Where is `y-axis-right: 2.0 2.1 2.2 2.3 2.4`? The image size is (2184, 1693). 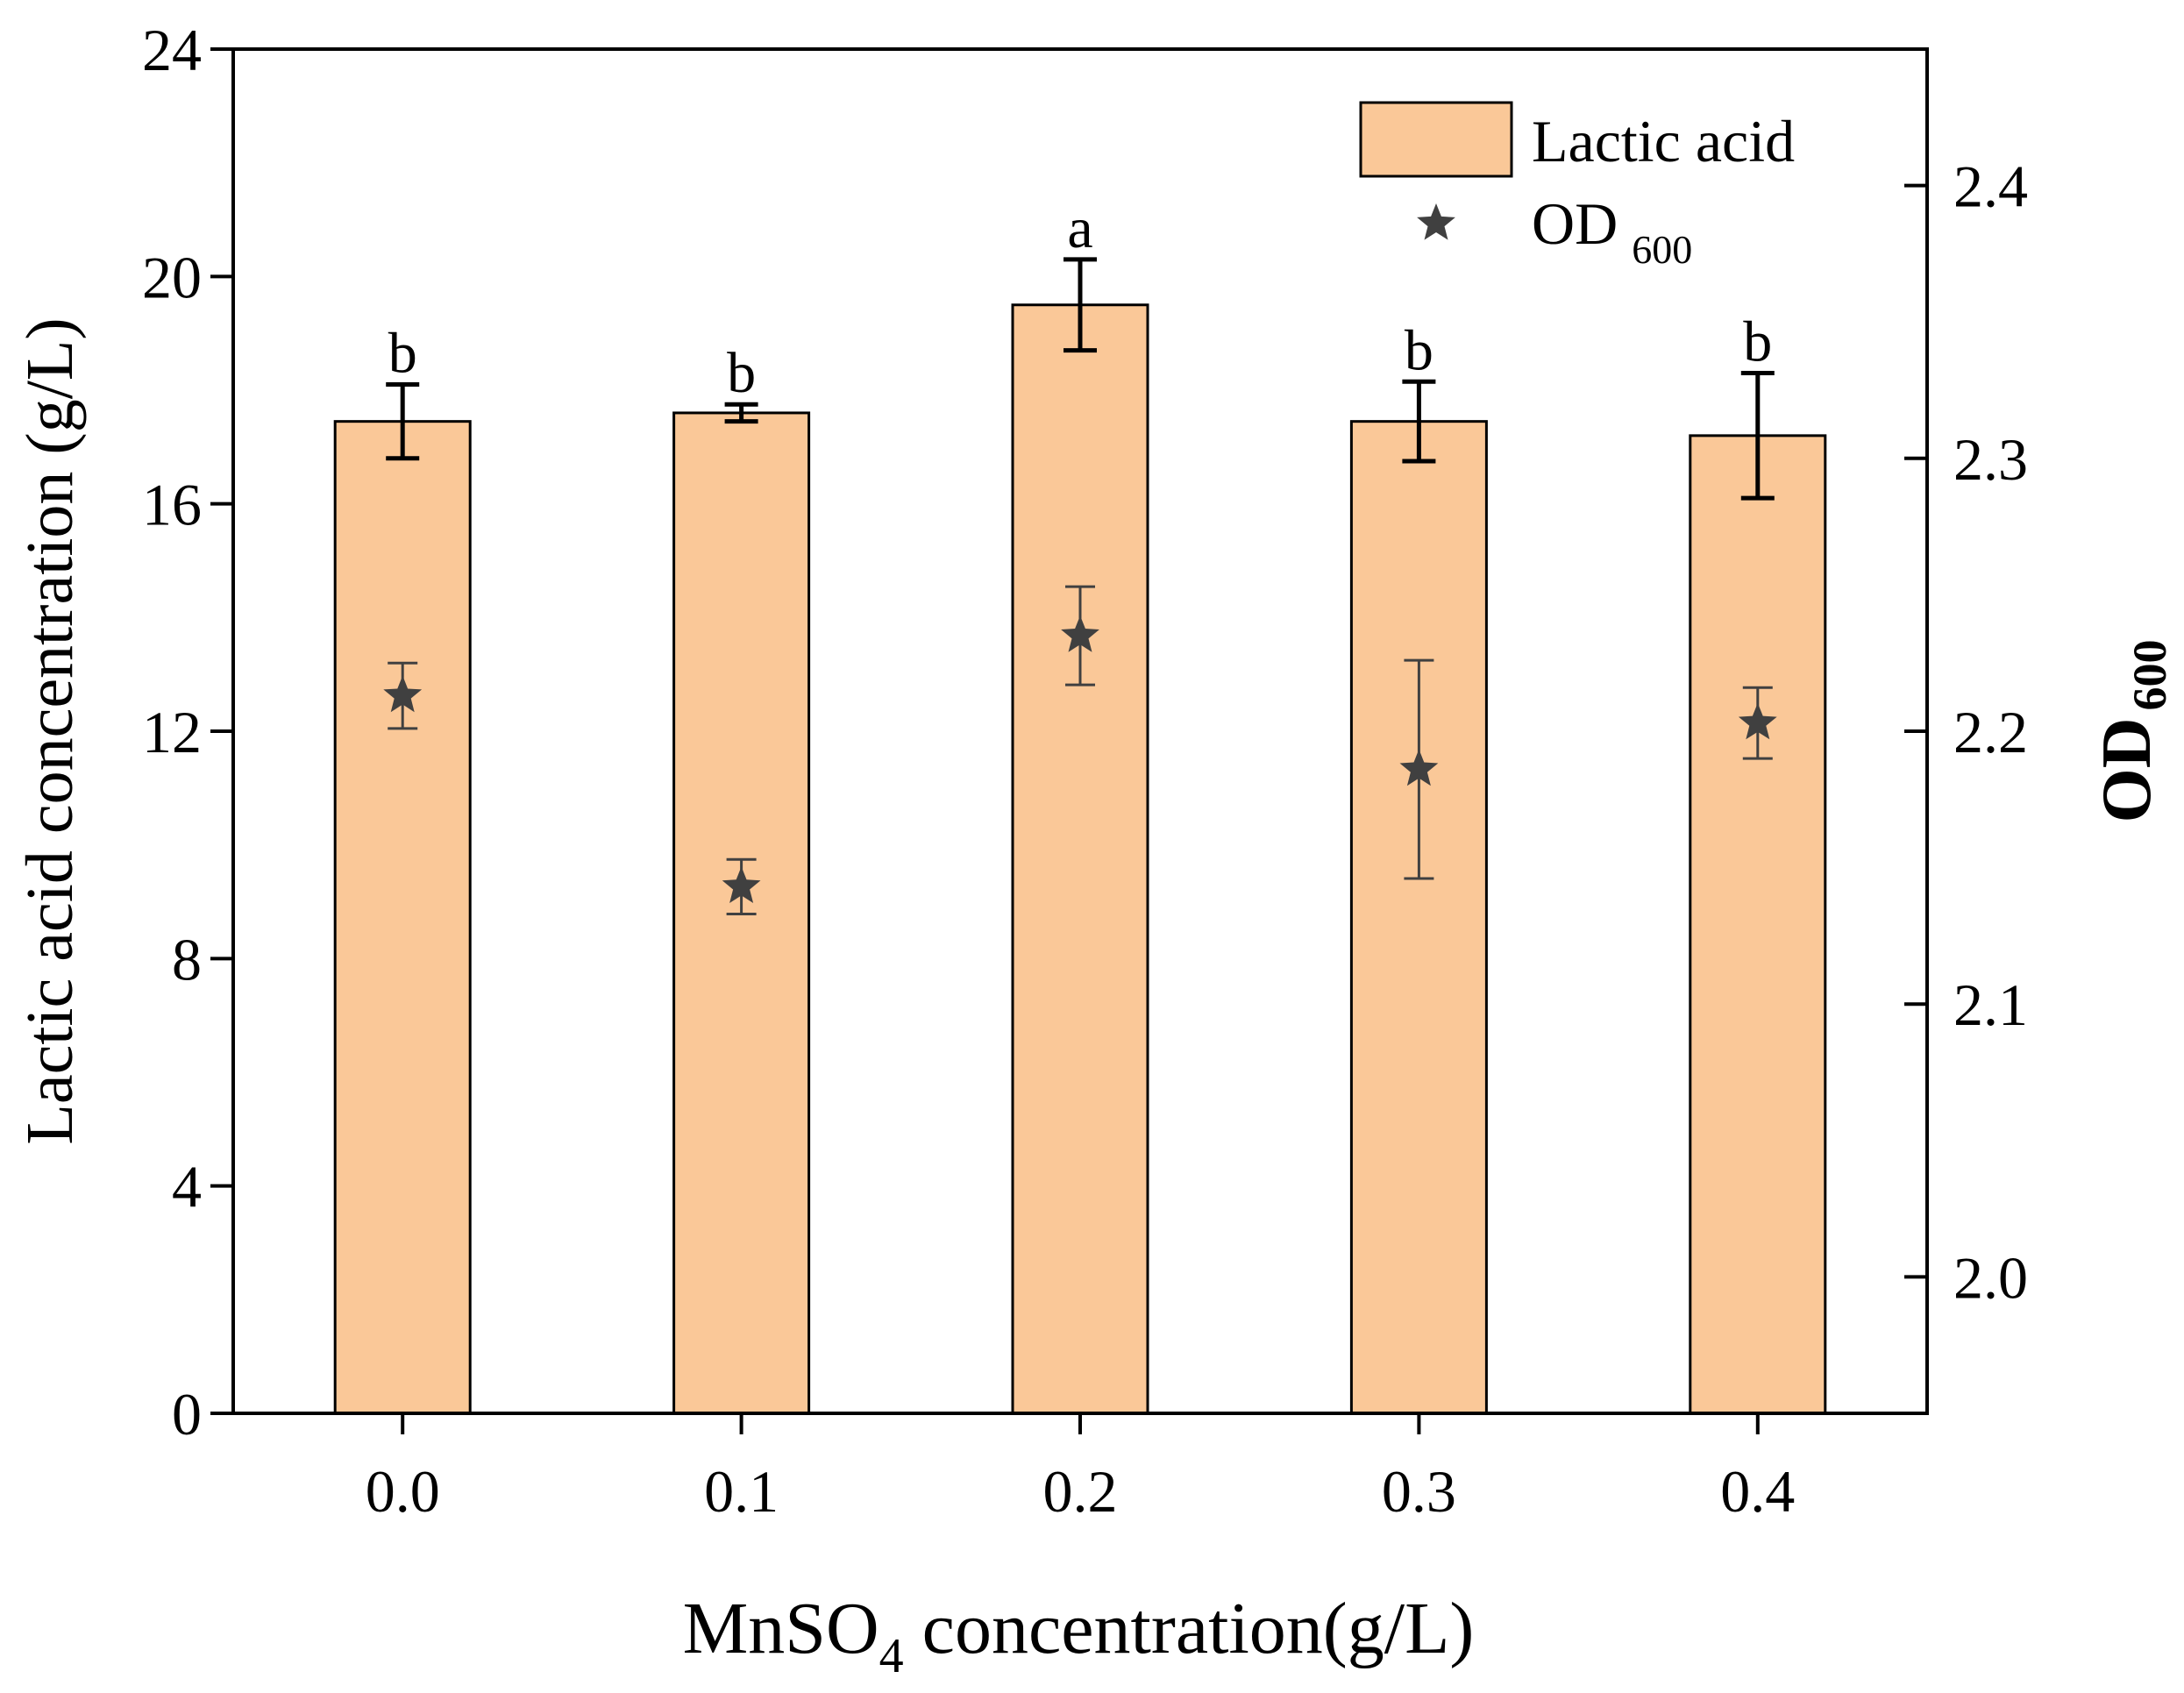
y-axis-right: 2.0 2.1 2.2 2.3 2.4 is located at coordinates (1966, 732).